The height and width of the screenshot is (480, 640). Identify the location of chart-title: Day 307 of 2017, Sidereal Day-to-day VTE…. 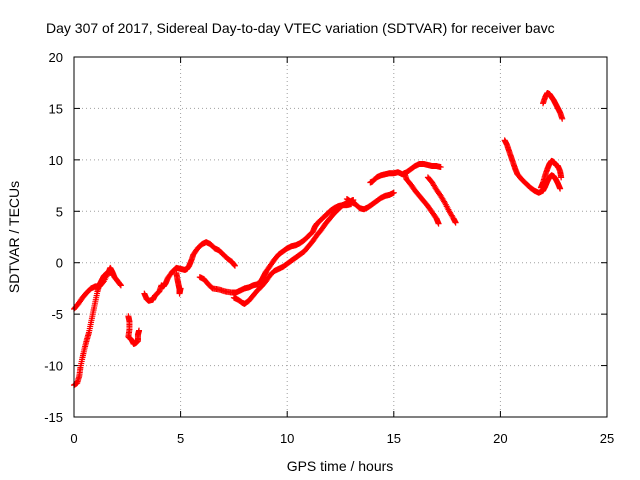
(300, 28).